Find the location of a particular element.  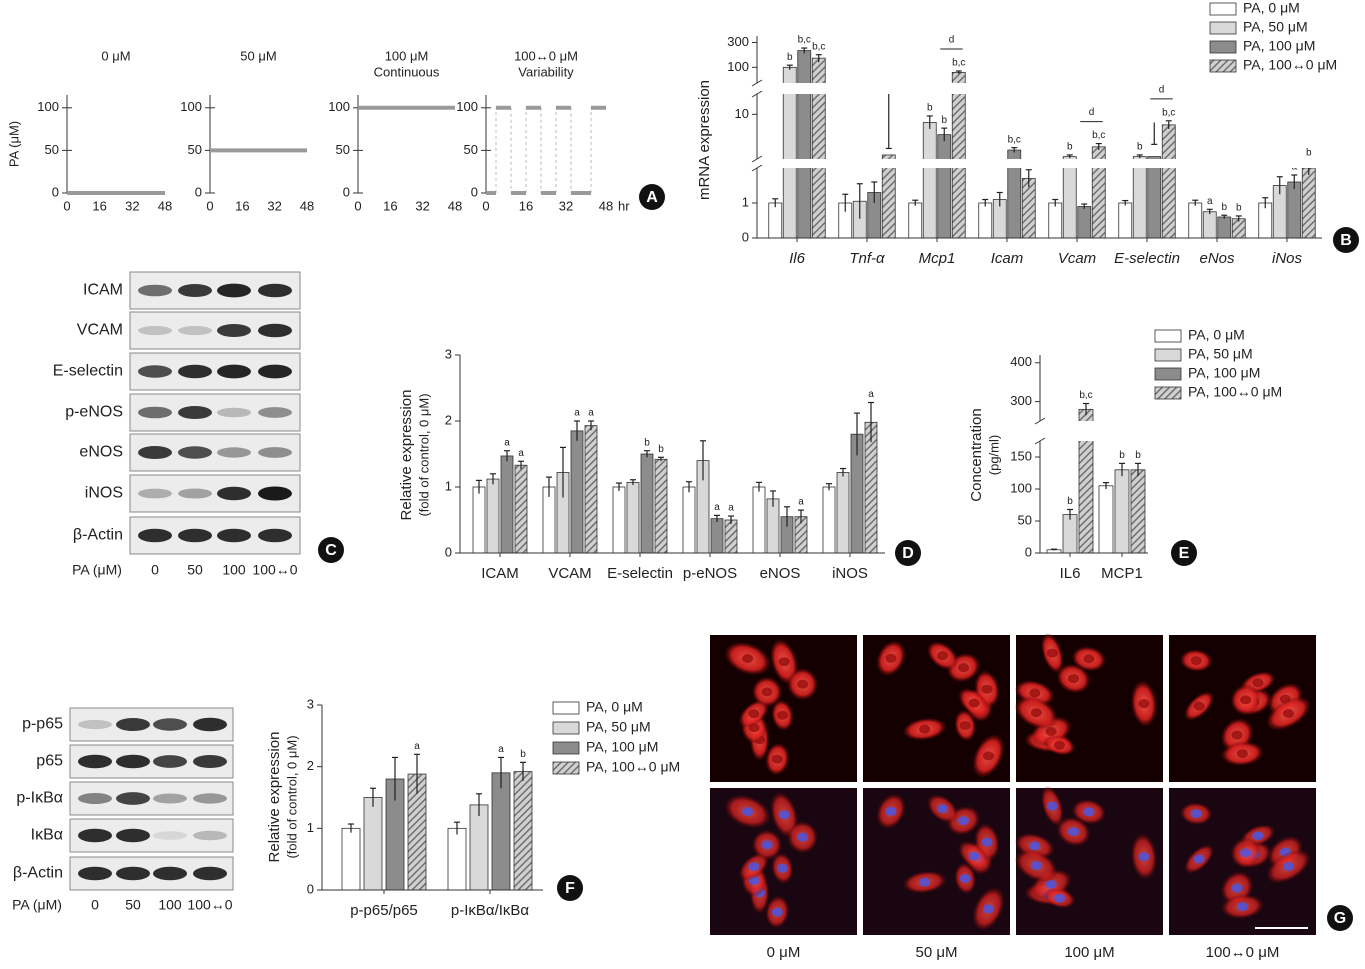

lane-label: 100↔0 is located at coordinates (209, 905).